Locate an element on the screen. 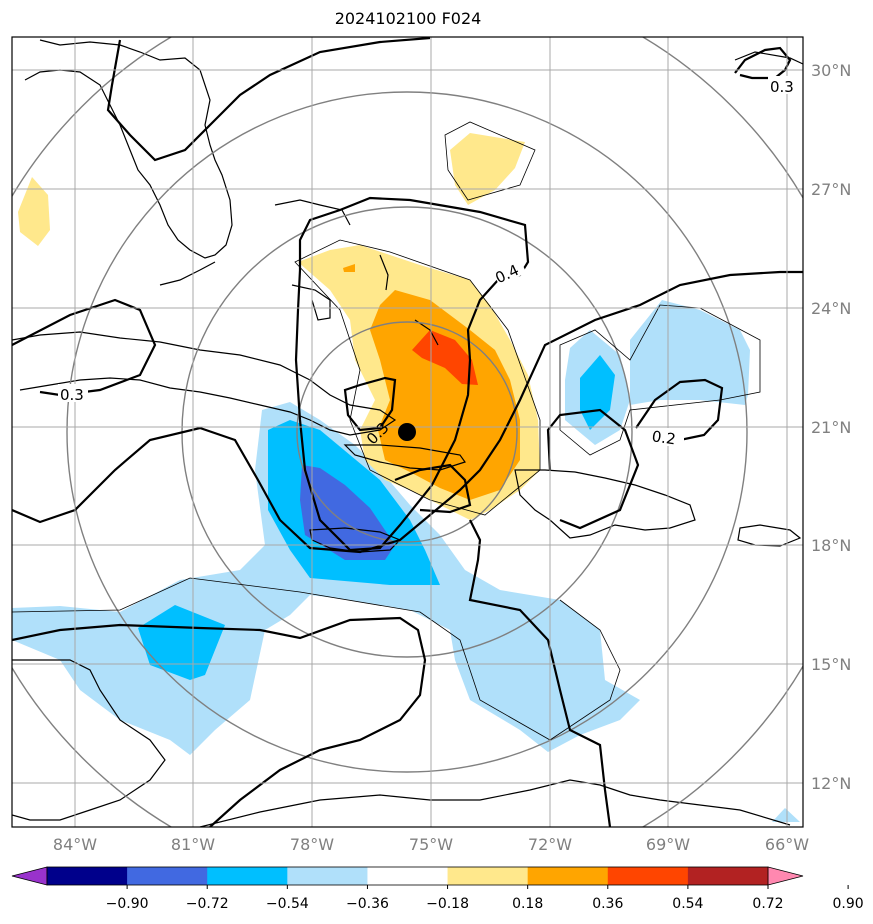 Image resolution: width=873 pixels, height=924 pixels. colorbar-extend-low is located at coordinates (29, 876).